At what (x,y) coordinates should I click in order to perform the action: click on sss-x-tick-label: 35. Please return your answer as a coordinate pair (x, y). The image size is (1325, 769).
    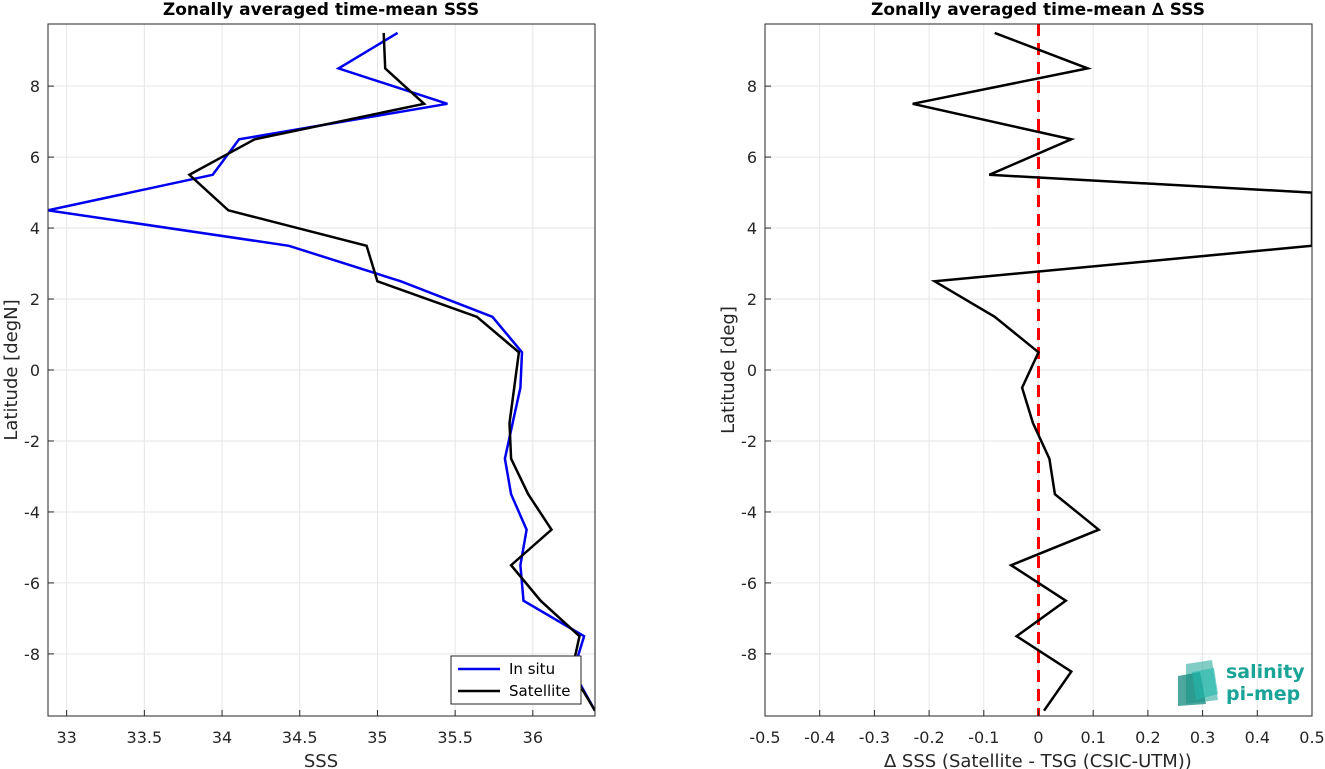
    Looking at the image, I should click on (377, 737).